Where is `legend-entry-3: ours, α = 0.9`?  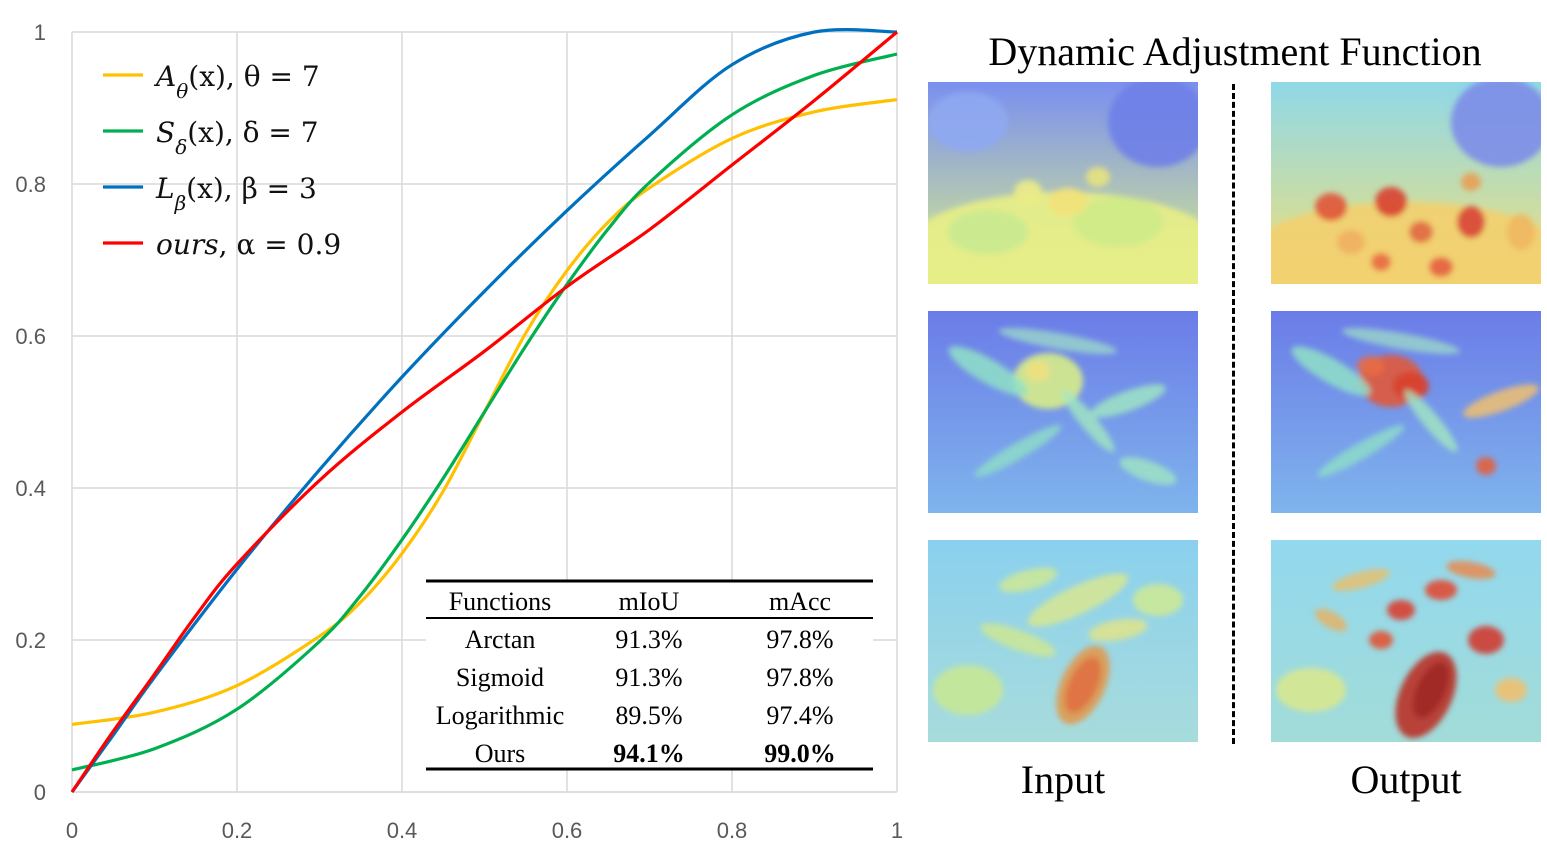 legend-entry-3: ours, α = 0.9 is located at coordinates (248, 244).